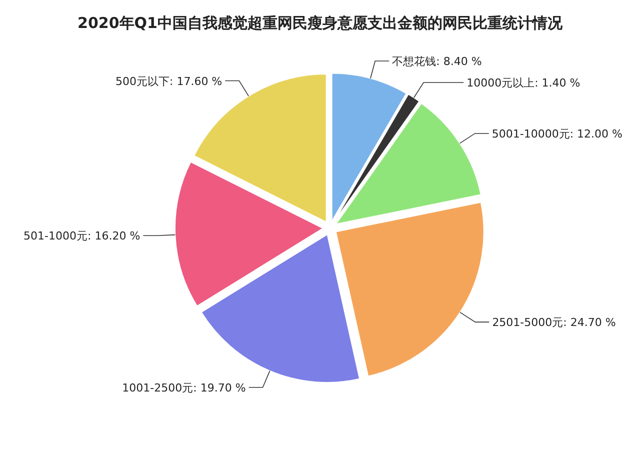  What do you see at coordinates (554, 323) in the screenshot?
I see `slice-label: 2501-5000元: 24.70 %` at bounding box center [554, 323].